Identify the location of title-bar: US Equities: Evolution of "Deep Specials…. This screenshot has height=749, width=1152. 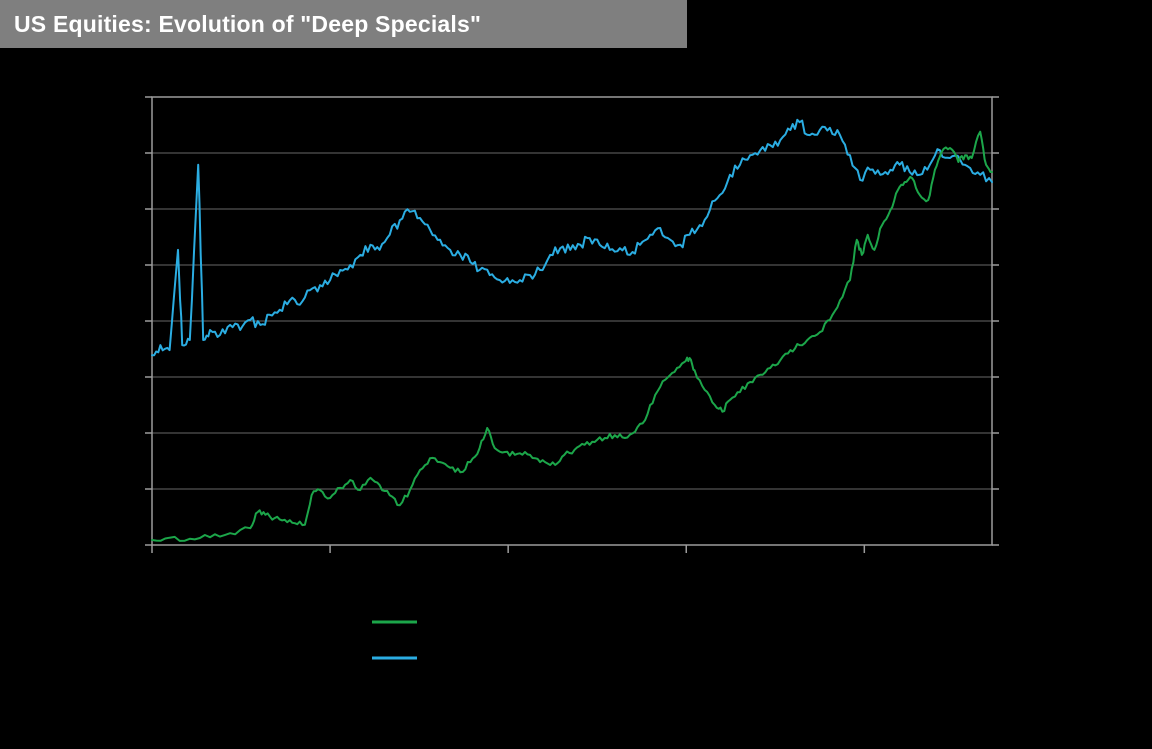
(343, 24).